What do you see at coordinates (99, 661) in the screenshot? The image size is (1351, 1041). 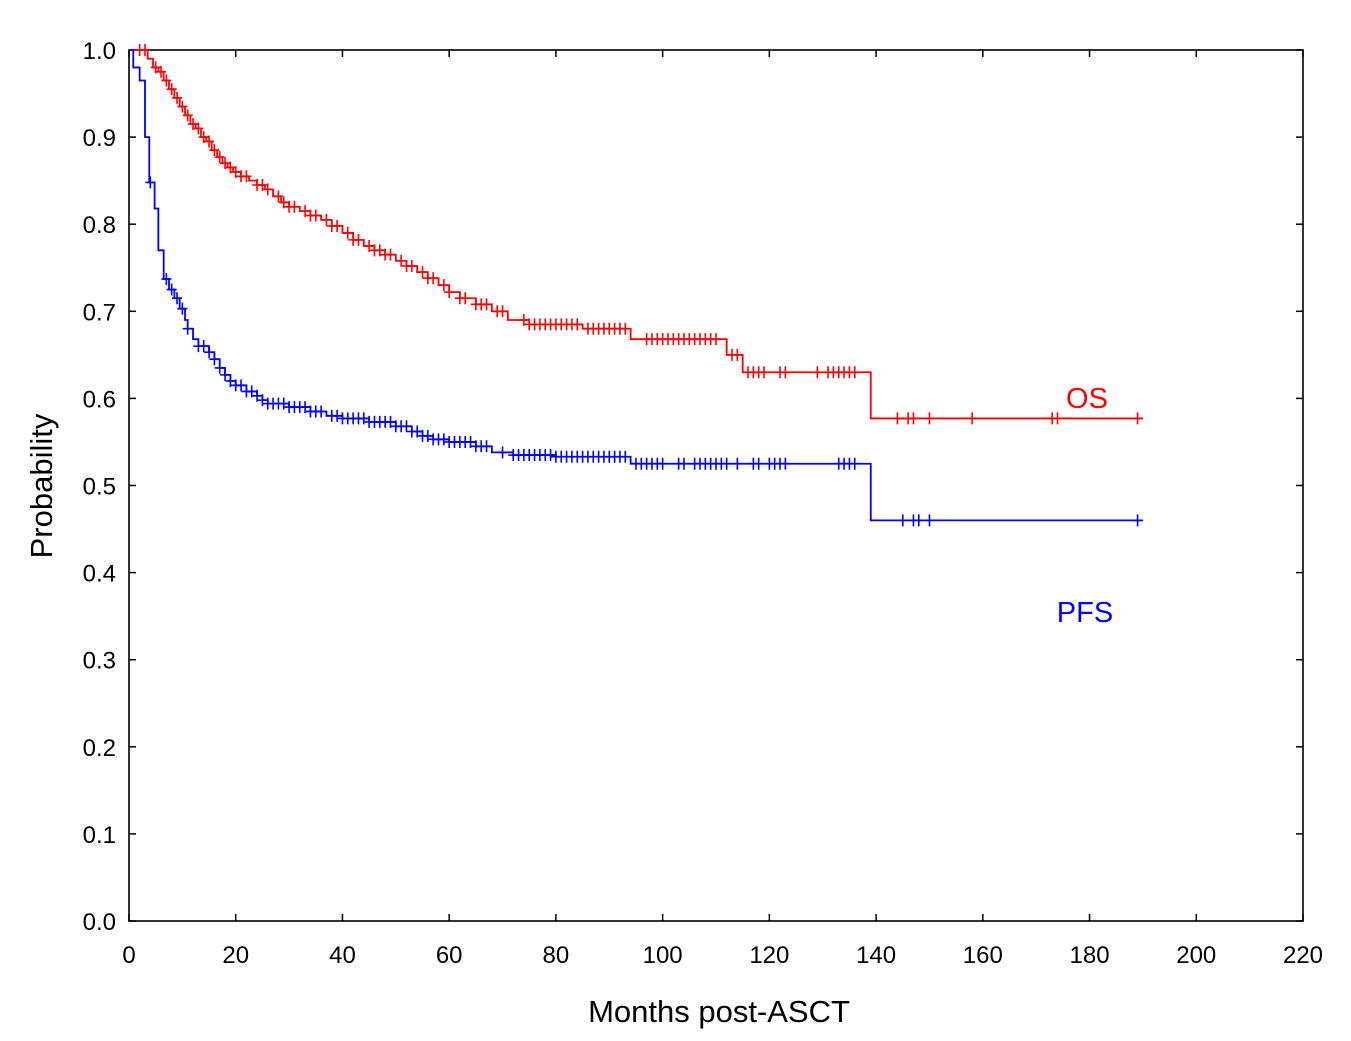 I see `y-tick-label: 0.3` at bounding box center [99, 661].